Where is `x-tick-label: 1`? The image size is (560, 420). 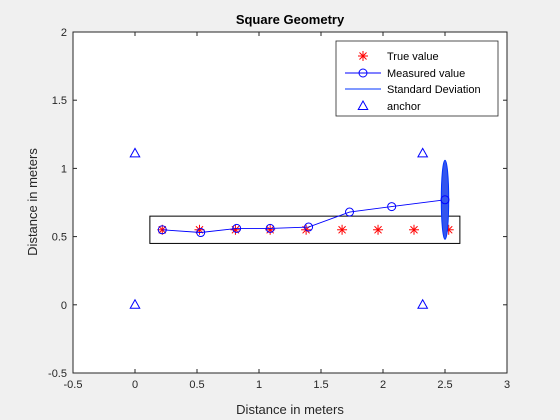
x-tick-label: 1 is located at coordinates (259, 385).